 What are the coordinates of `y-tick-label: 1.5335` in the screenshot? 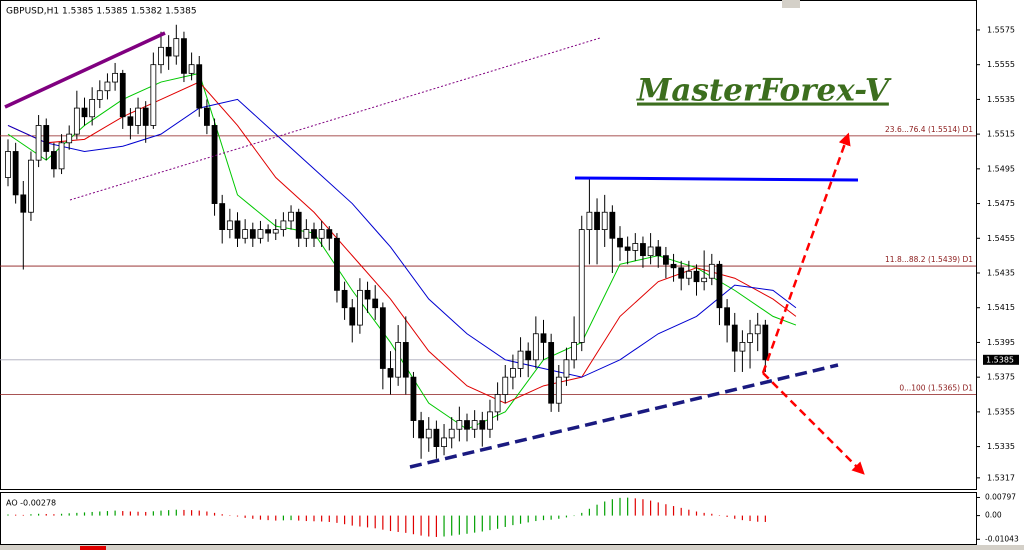 It's located at (1001, 446).